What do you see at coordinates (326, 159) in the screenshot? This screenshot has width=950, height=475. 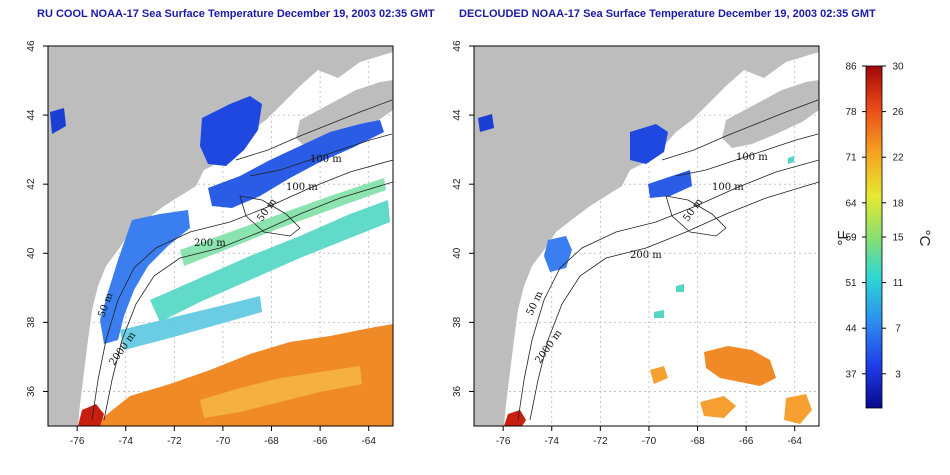 I see `left-contour-label-100m-a: 100 m` at bounding box center [326, 159].